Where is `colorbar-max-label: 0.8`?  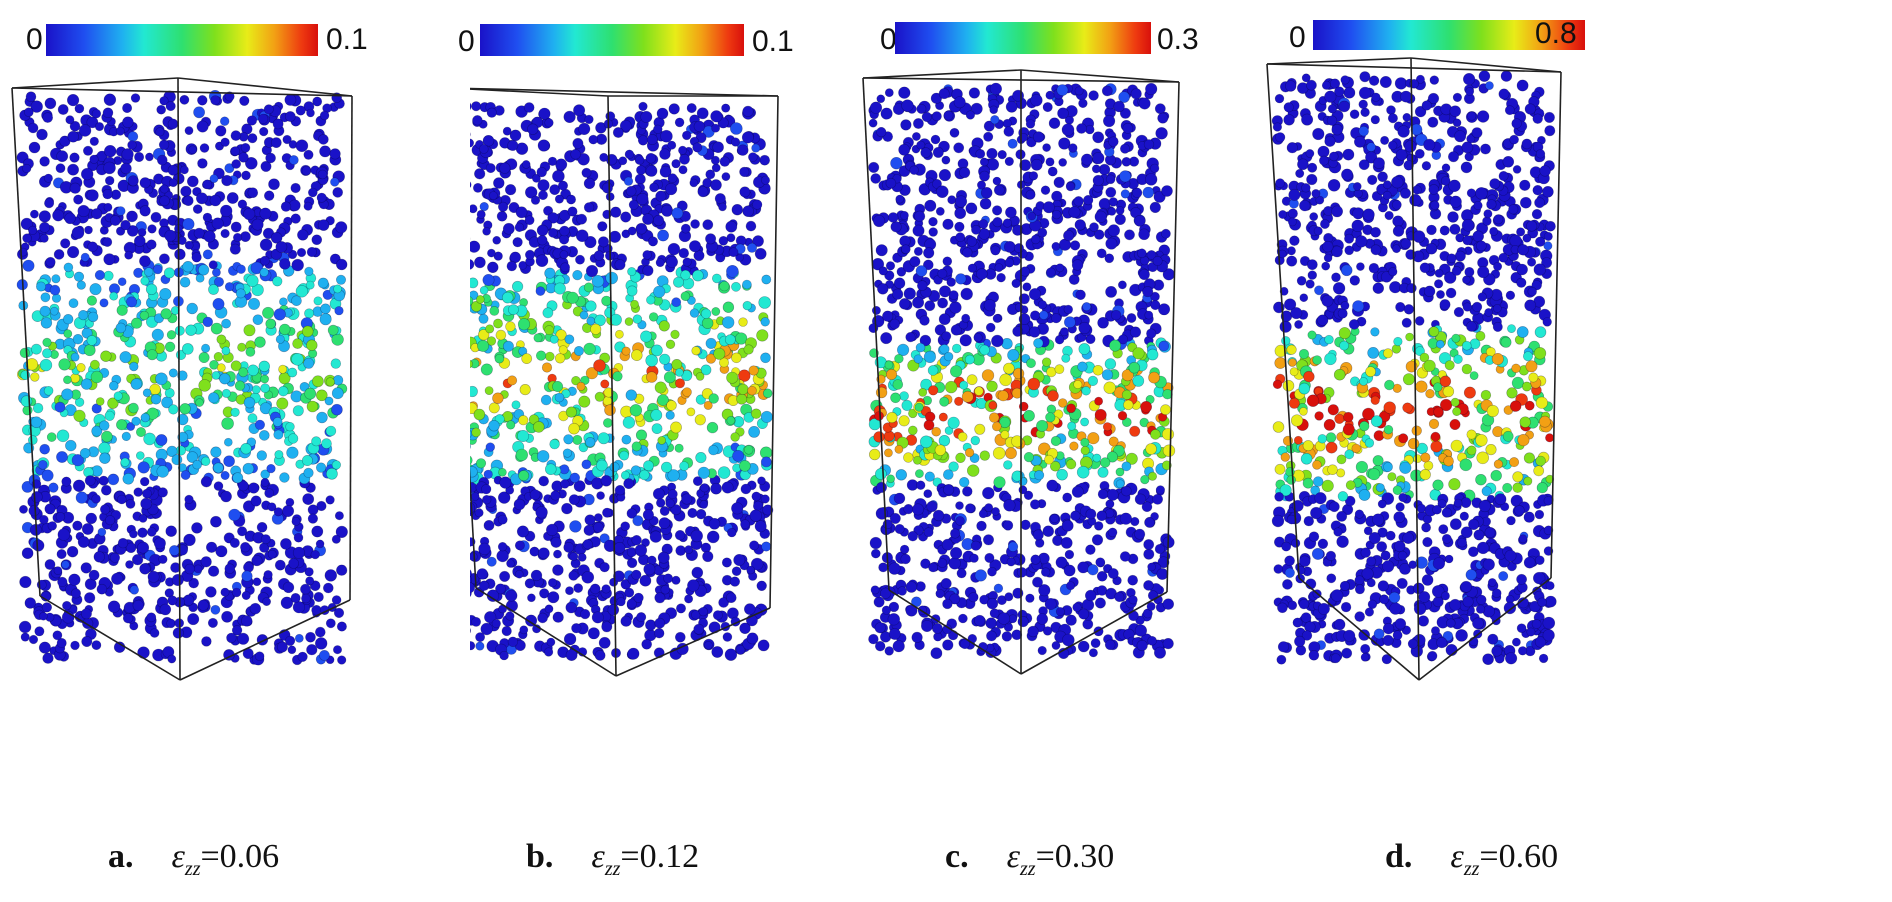 colorbar-max-label: 0.8 is located at coordinates (1556, 33).